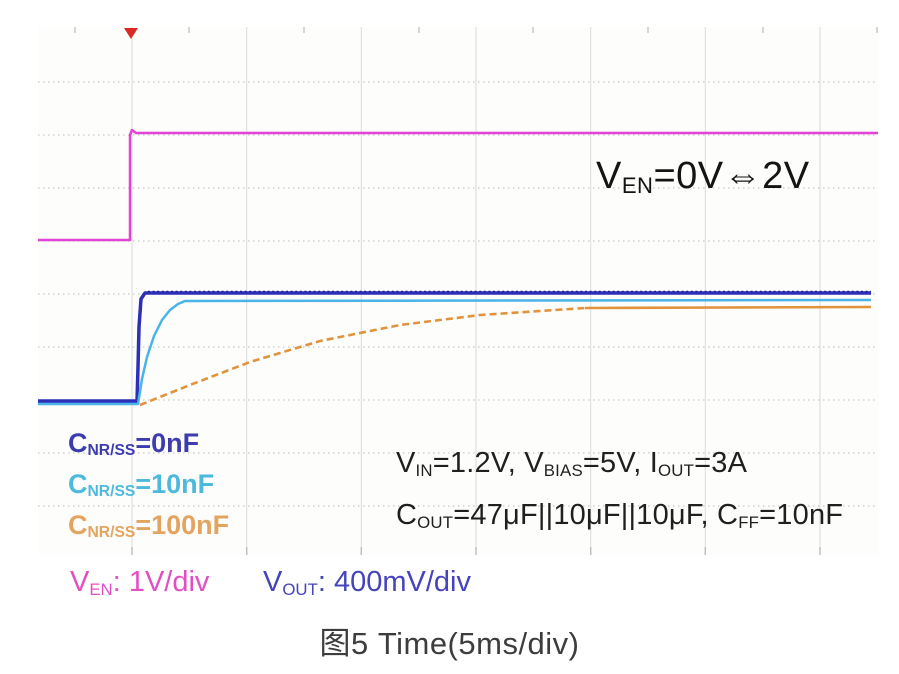 The width and height of the screenshot is (899, 674). I want to click on trace-vout-10nF, so click(455, 352).